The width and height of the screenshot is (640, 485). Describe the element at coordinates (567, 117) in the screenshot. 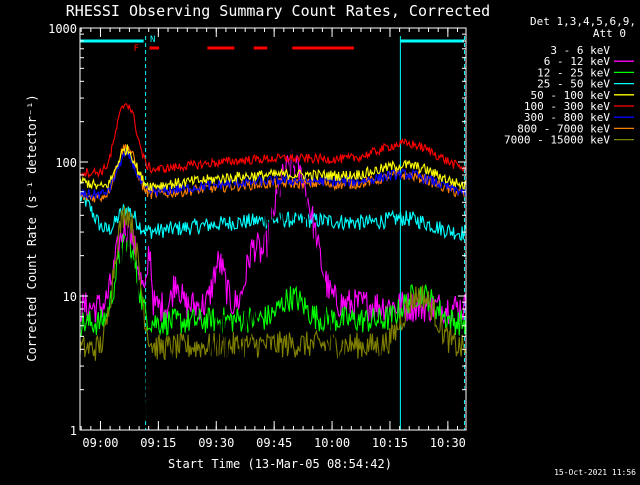

I see `legend-label: 300 - 800 keV` at that location.